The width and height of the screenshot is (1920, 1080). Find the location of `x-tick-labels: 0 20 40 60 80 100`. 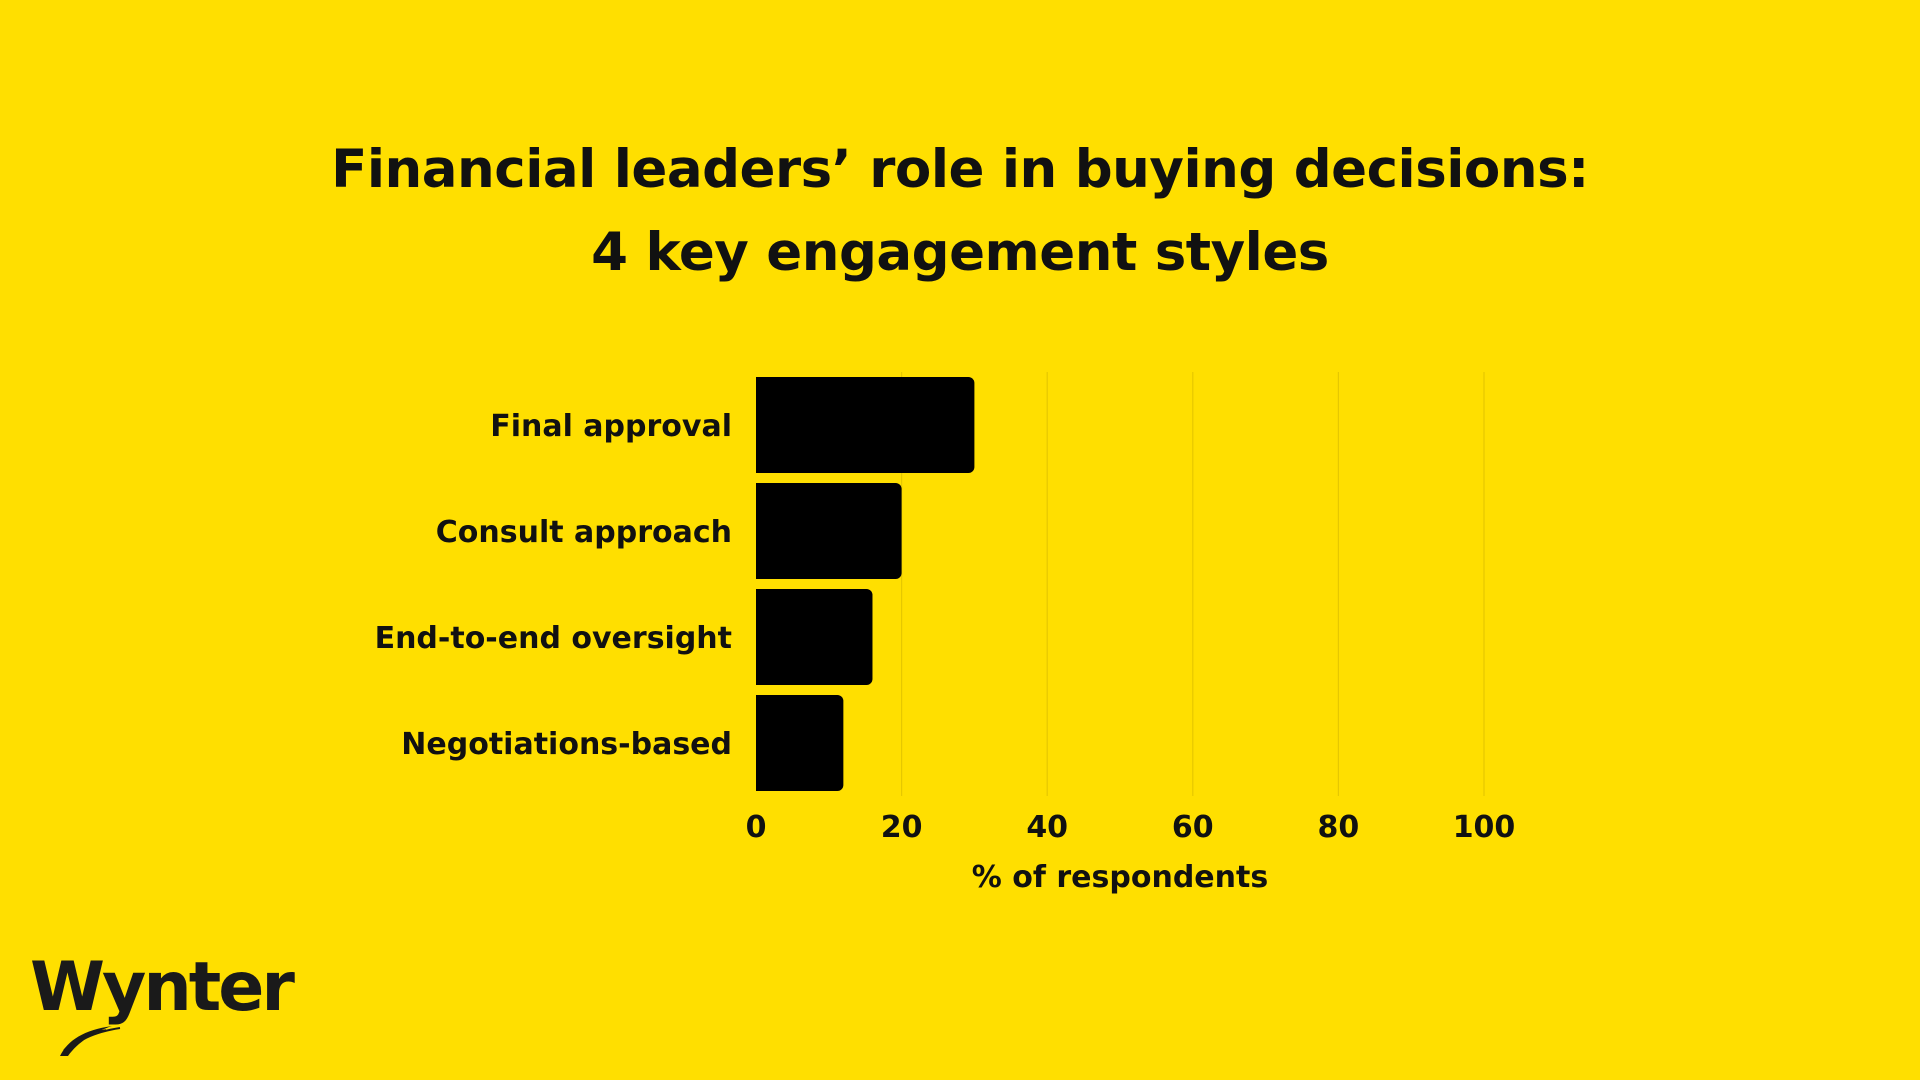

x-tick-labels: 0 20 40 60 80 100 is located at coordinates (1131, 827).